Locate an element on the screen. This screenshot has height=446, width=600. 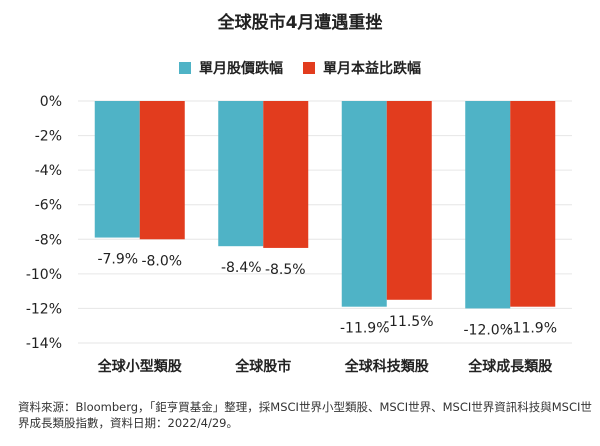
y-tick-label: -6% is located at coordinates (48, 206).